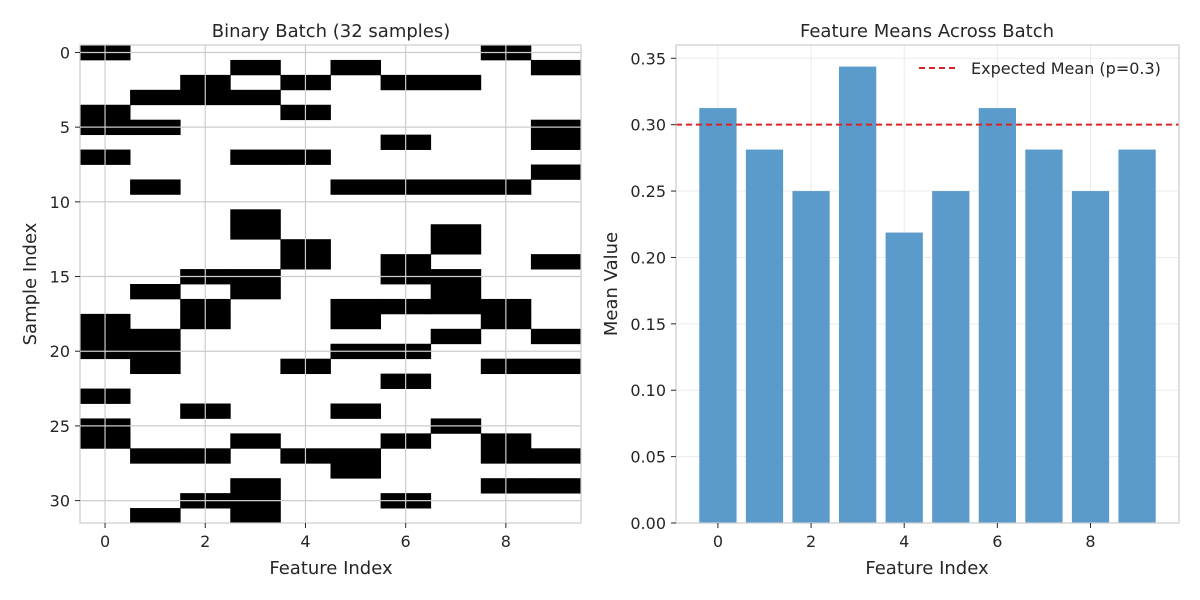  Describe the element at coordinates (60, 501) in the screenshot. I see `heatmap-y-tick-label: 30` at that location.